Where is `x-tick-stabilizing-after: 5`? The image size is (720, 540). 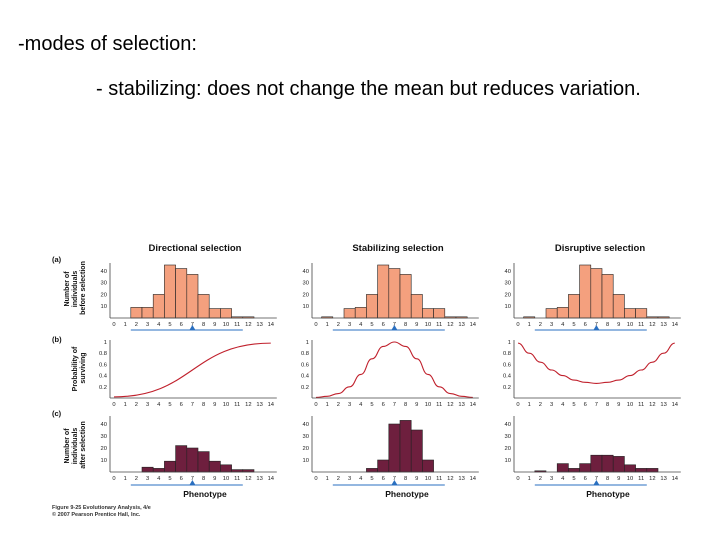
x-tick-stabilizing-after: 5 is located at coordinates (371, 479).